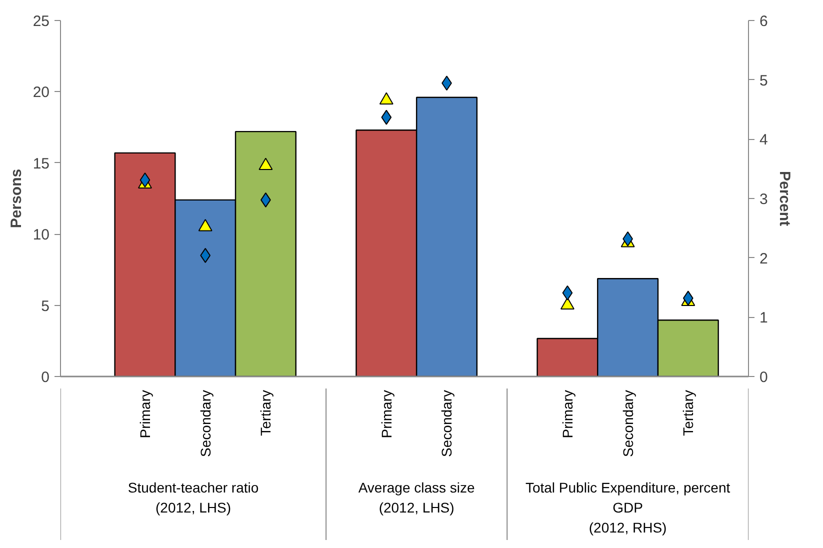  Describe the element at coordinates (41, 235) in the screenshot. I see `y-tick-label: 10` at that location.